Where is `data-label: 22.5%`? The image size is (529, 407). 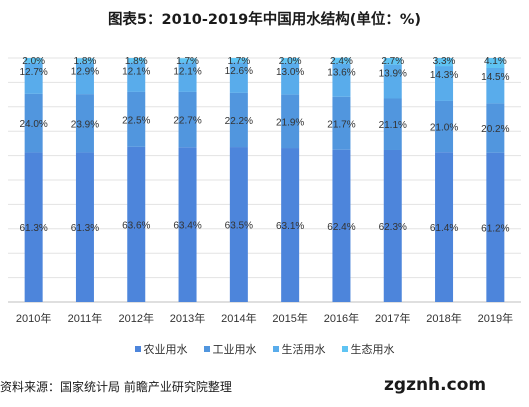
data-label: 22.5% is located at coordinates (136, 120).